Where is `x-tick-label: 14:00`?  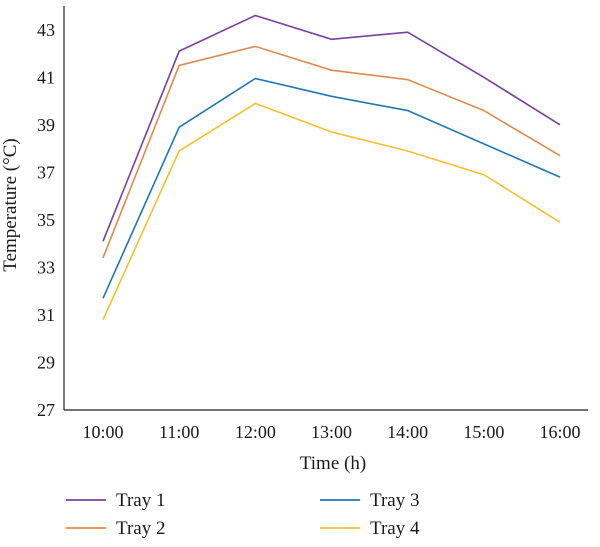 x-tick-label: 14:00 is located at coordinates (407, 432).